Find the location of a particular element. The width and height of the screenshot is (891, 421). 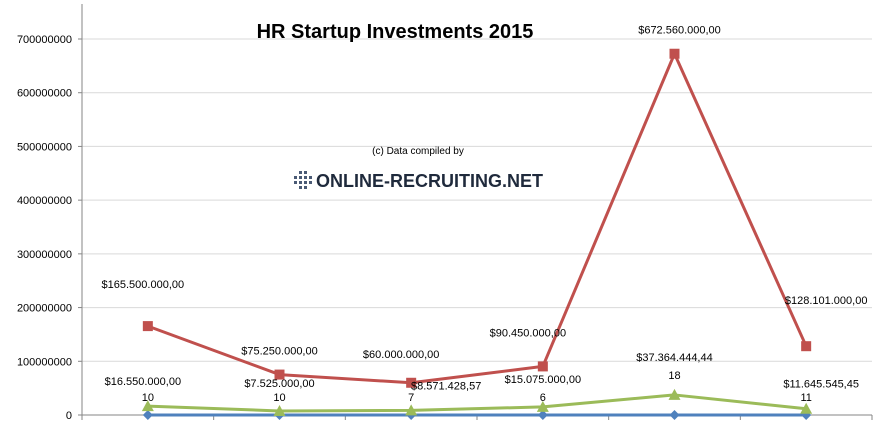

average-series-line is located at coordinates (477, 403).